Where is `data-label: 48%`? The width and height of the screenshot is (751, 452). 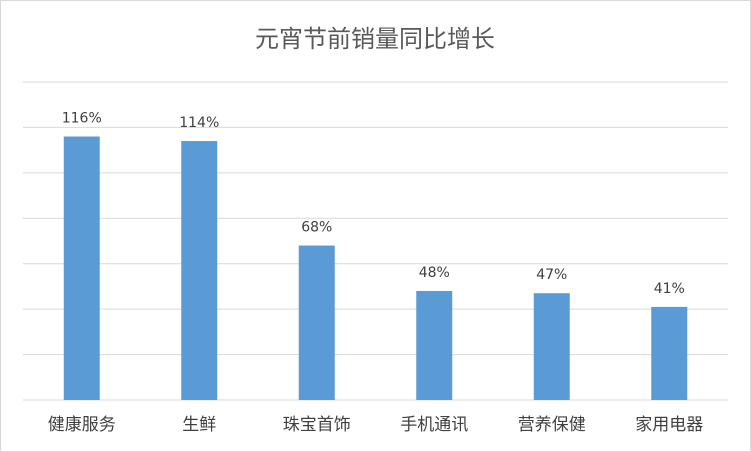 data-label: 48% is located at coordinates (434, 273).